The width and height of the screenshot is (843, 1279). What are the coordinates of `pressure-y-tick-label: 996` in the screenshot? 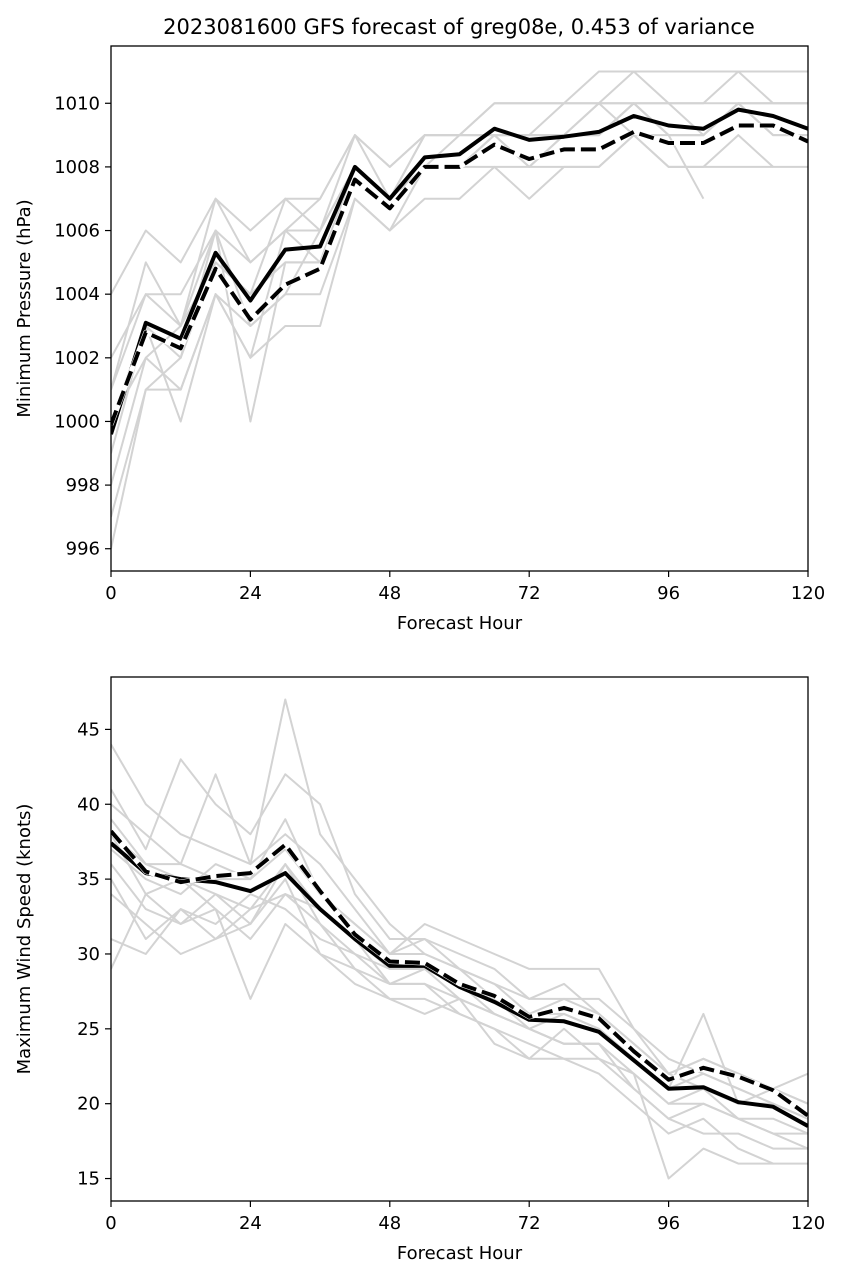 It's located at (83, 549).